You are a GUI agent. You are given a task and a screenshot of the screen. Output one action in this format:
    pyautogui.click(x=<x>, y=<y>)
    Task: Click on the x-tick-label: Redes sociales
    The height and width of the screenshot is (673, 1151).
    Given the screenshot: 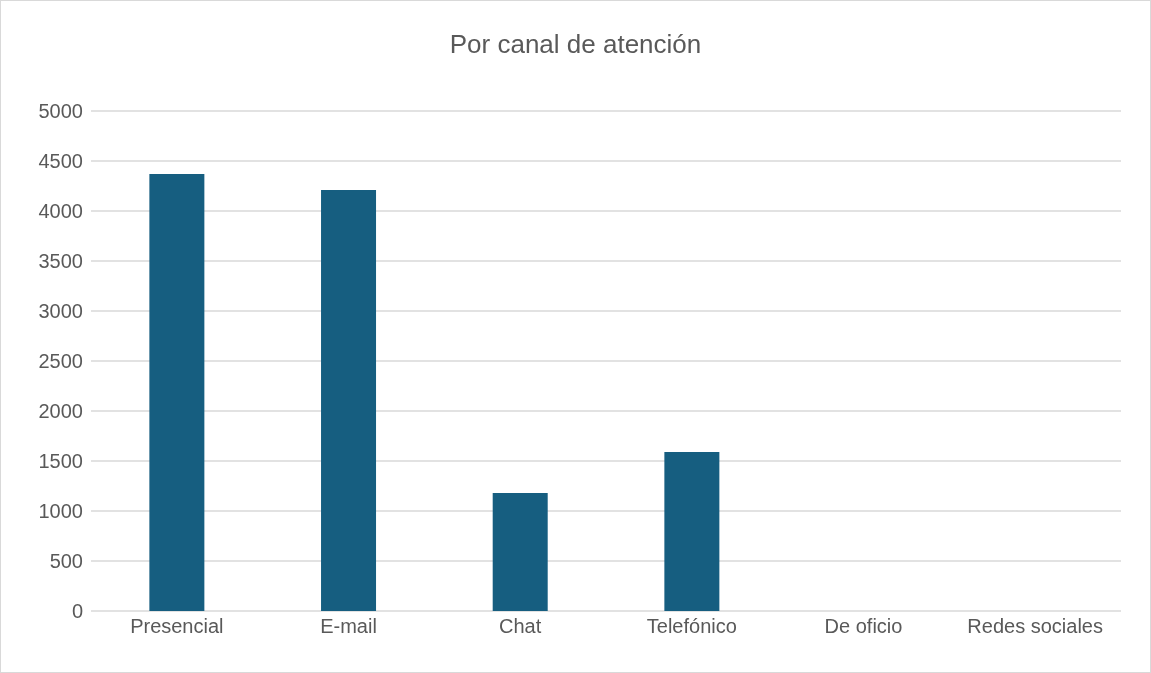 What is the action you would take?
    pyautogui.click(x=1035, y=626)
    